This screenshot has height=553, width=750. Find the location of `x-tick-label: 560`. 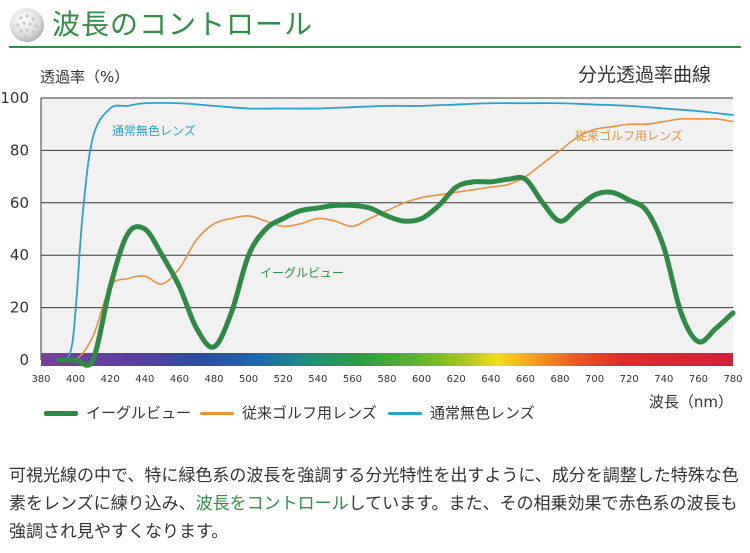

x-tick-label: 560 is located at coordinates (352, 379).